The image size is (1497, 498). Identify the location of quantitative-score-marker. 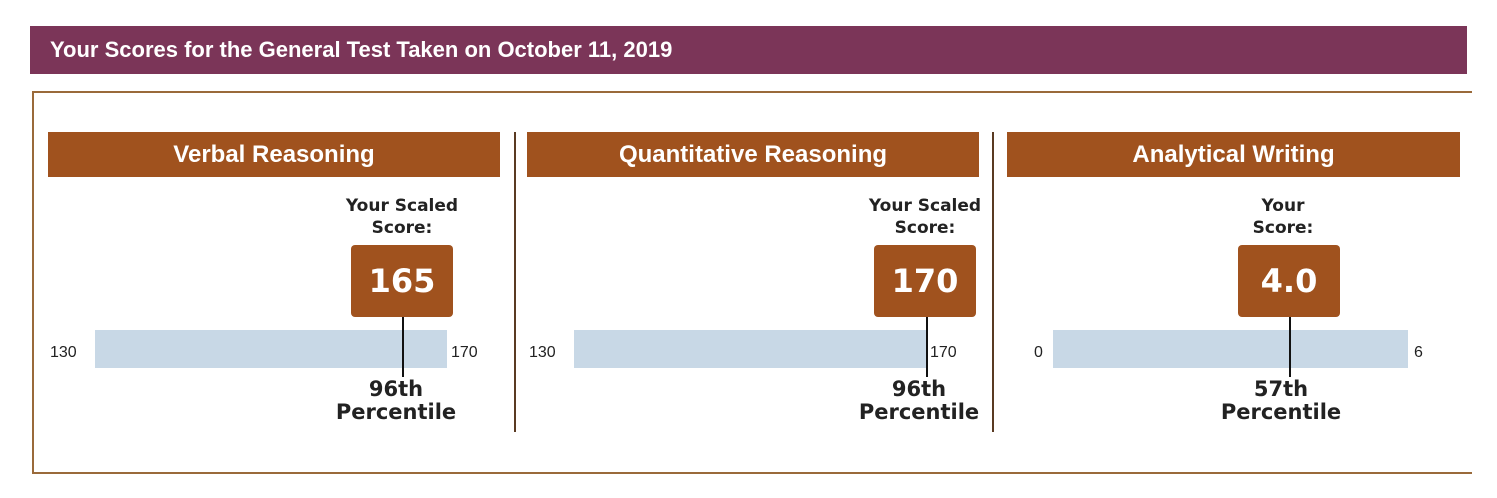
(927, 347).